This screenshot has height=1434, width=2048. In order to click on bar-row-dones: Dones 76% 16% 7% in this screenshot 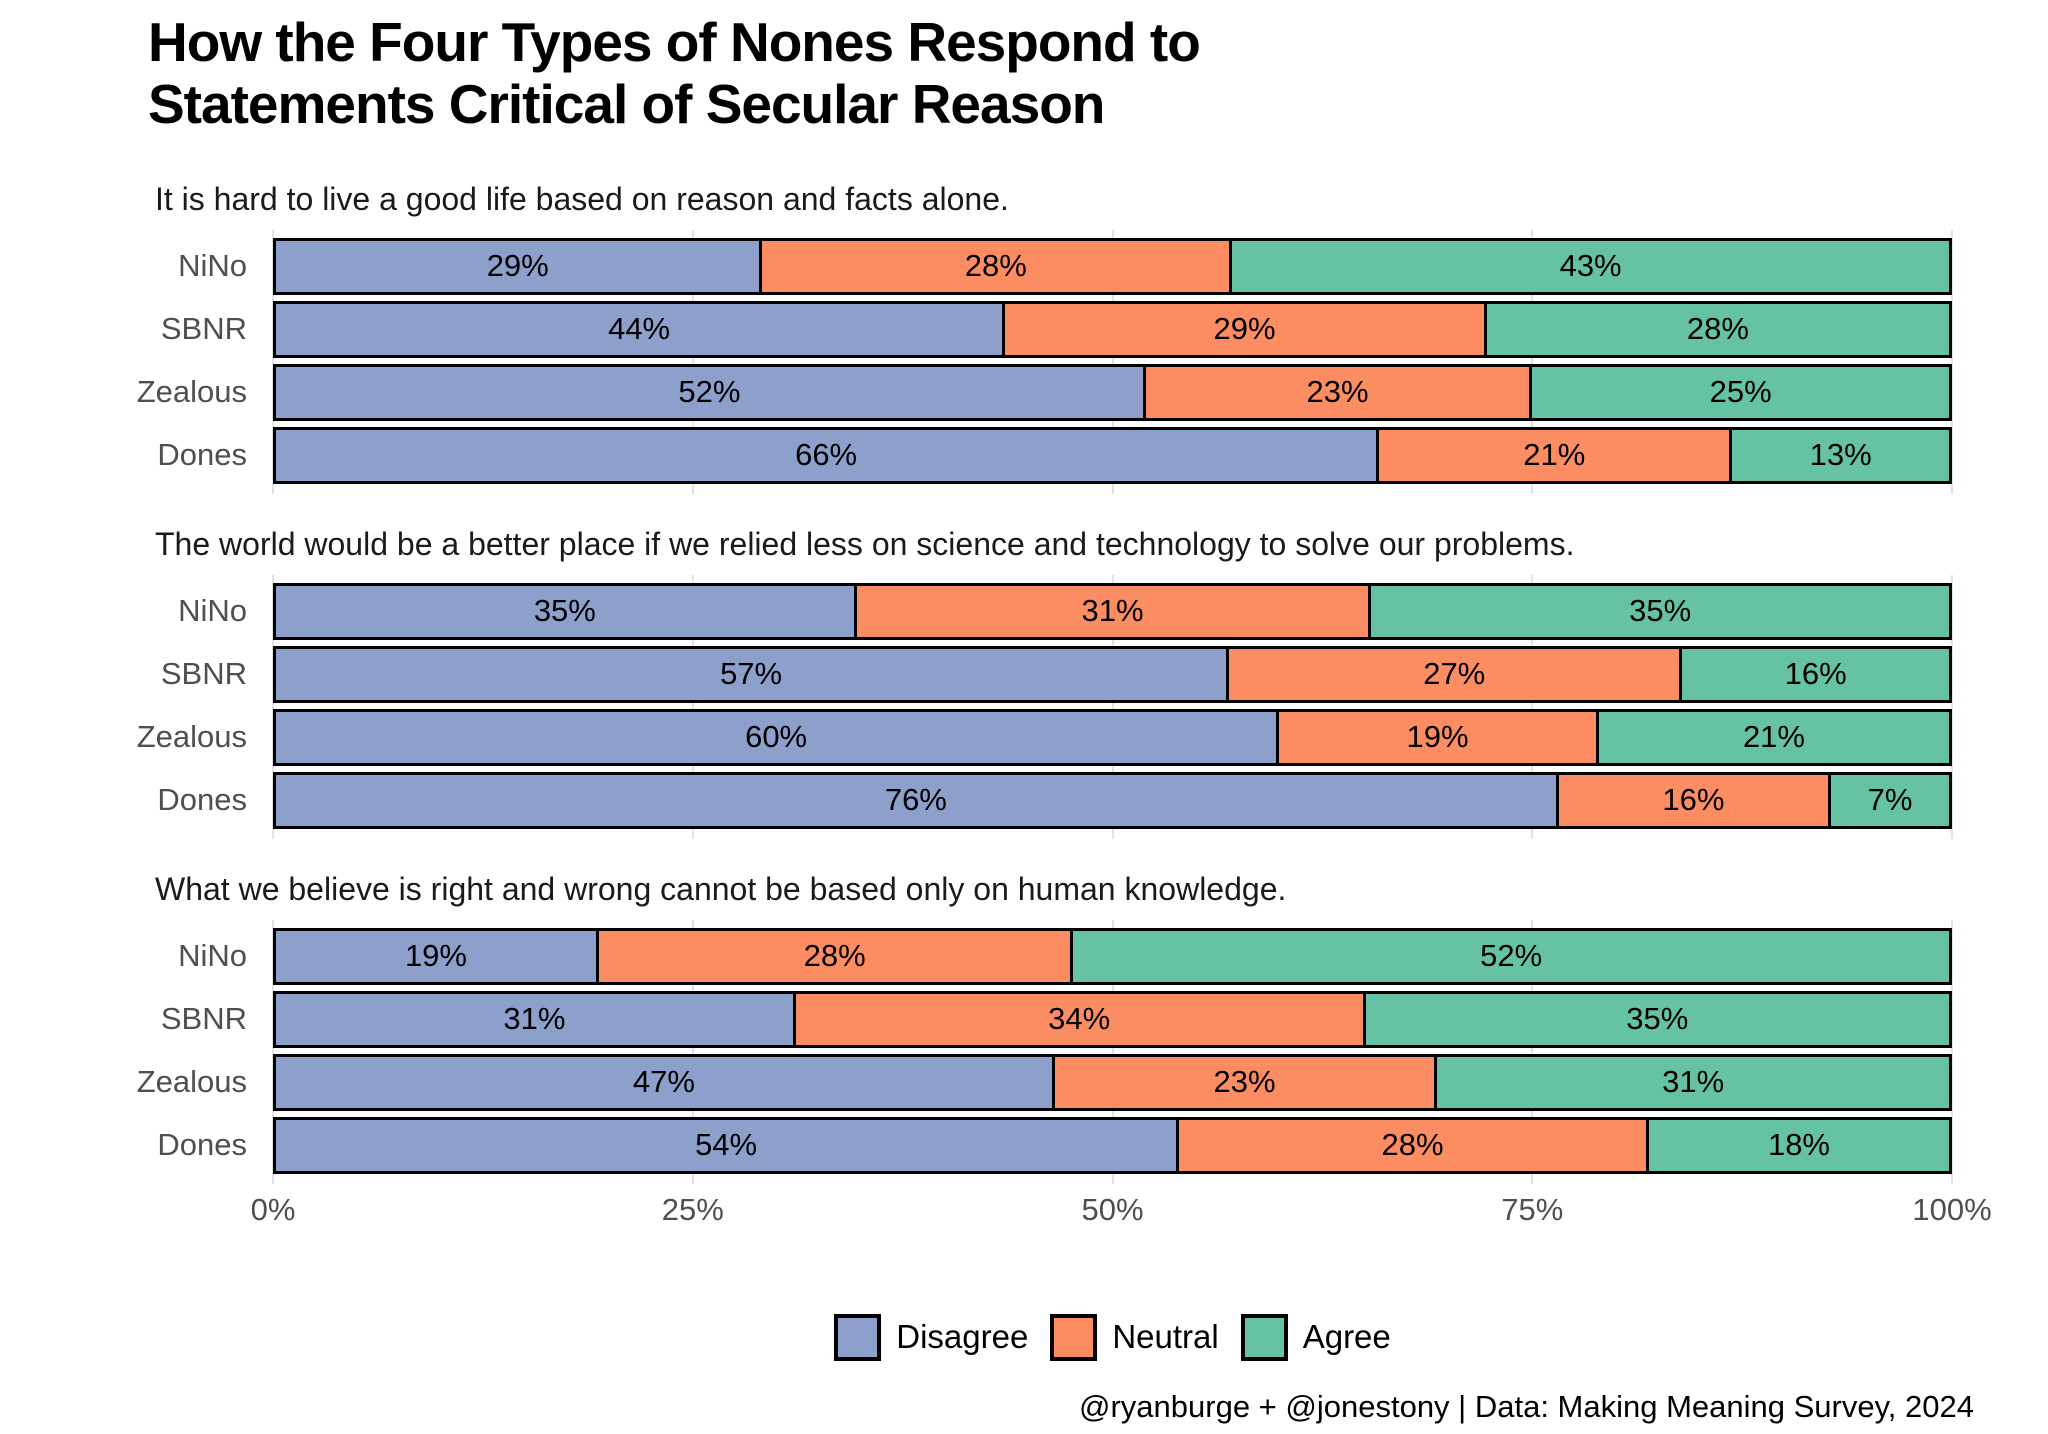, I will do `click(1024, 800)`.